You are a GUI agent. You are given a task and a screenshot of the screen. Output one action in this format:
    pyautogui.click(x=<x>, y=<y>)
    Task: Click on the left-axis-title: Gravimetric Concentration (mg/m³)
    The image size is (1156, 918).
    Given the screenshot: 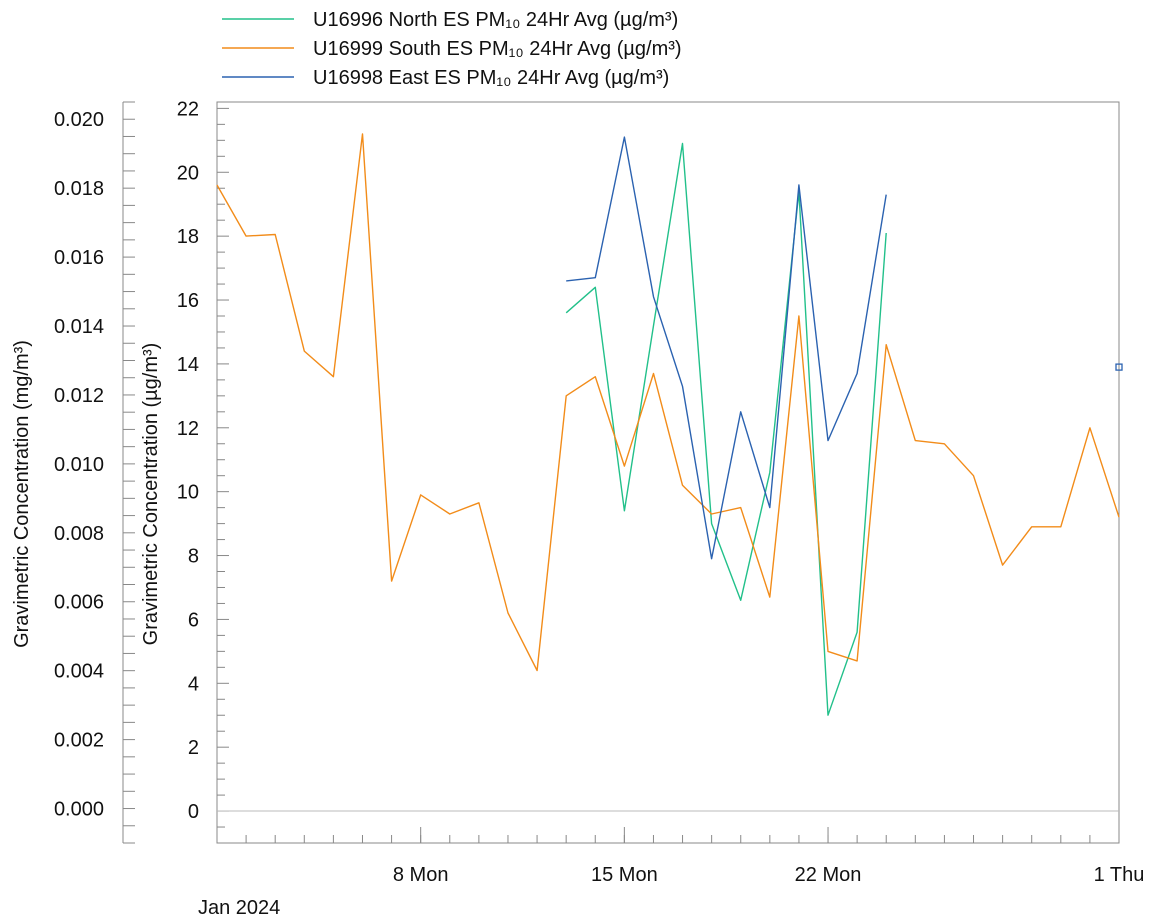 What is the action you would take?
    pyautogui.click(x=22, y=494)
    